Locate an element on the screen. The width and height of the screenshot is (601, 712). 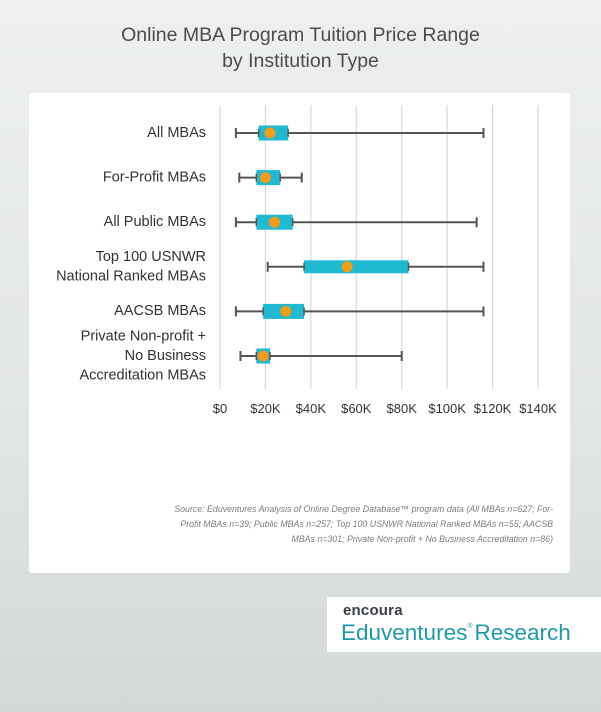
x-tick-label: $60K is located at coordinates (356, 408).